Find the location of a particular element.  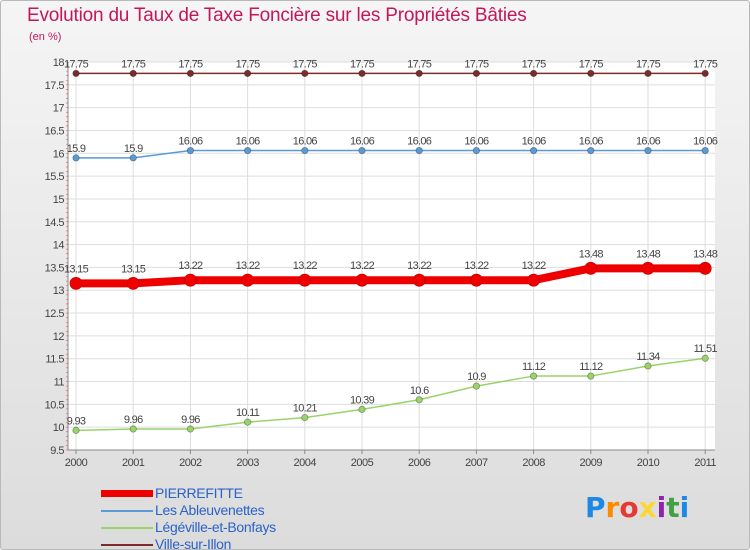

y-tick-label: 17 is located at coordinates (59, 109).